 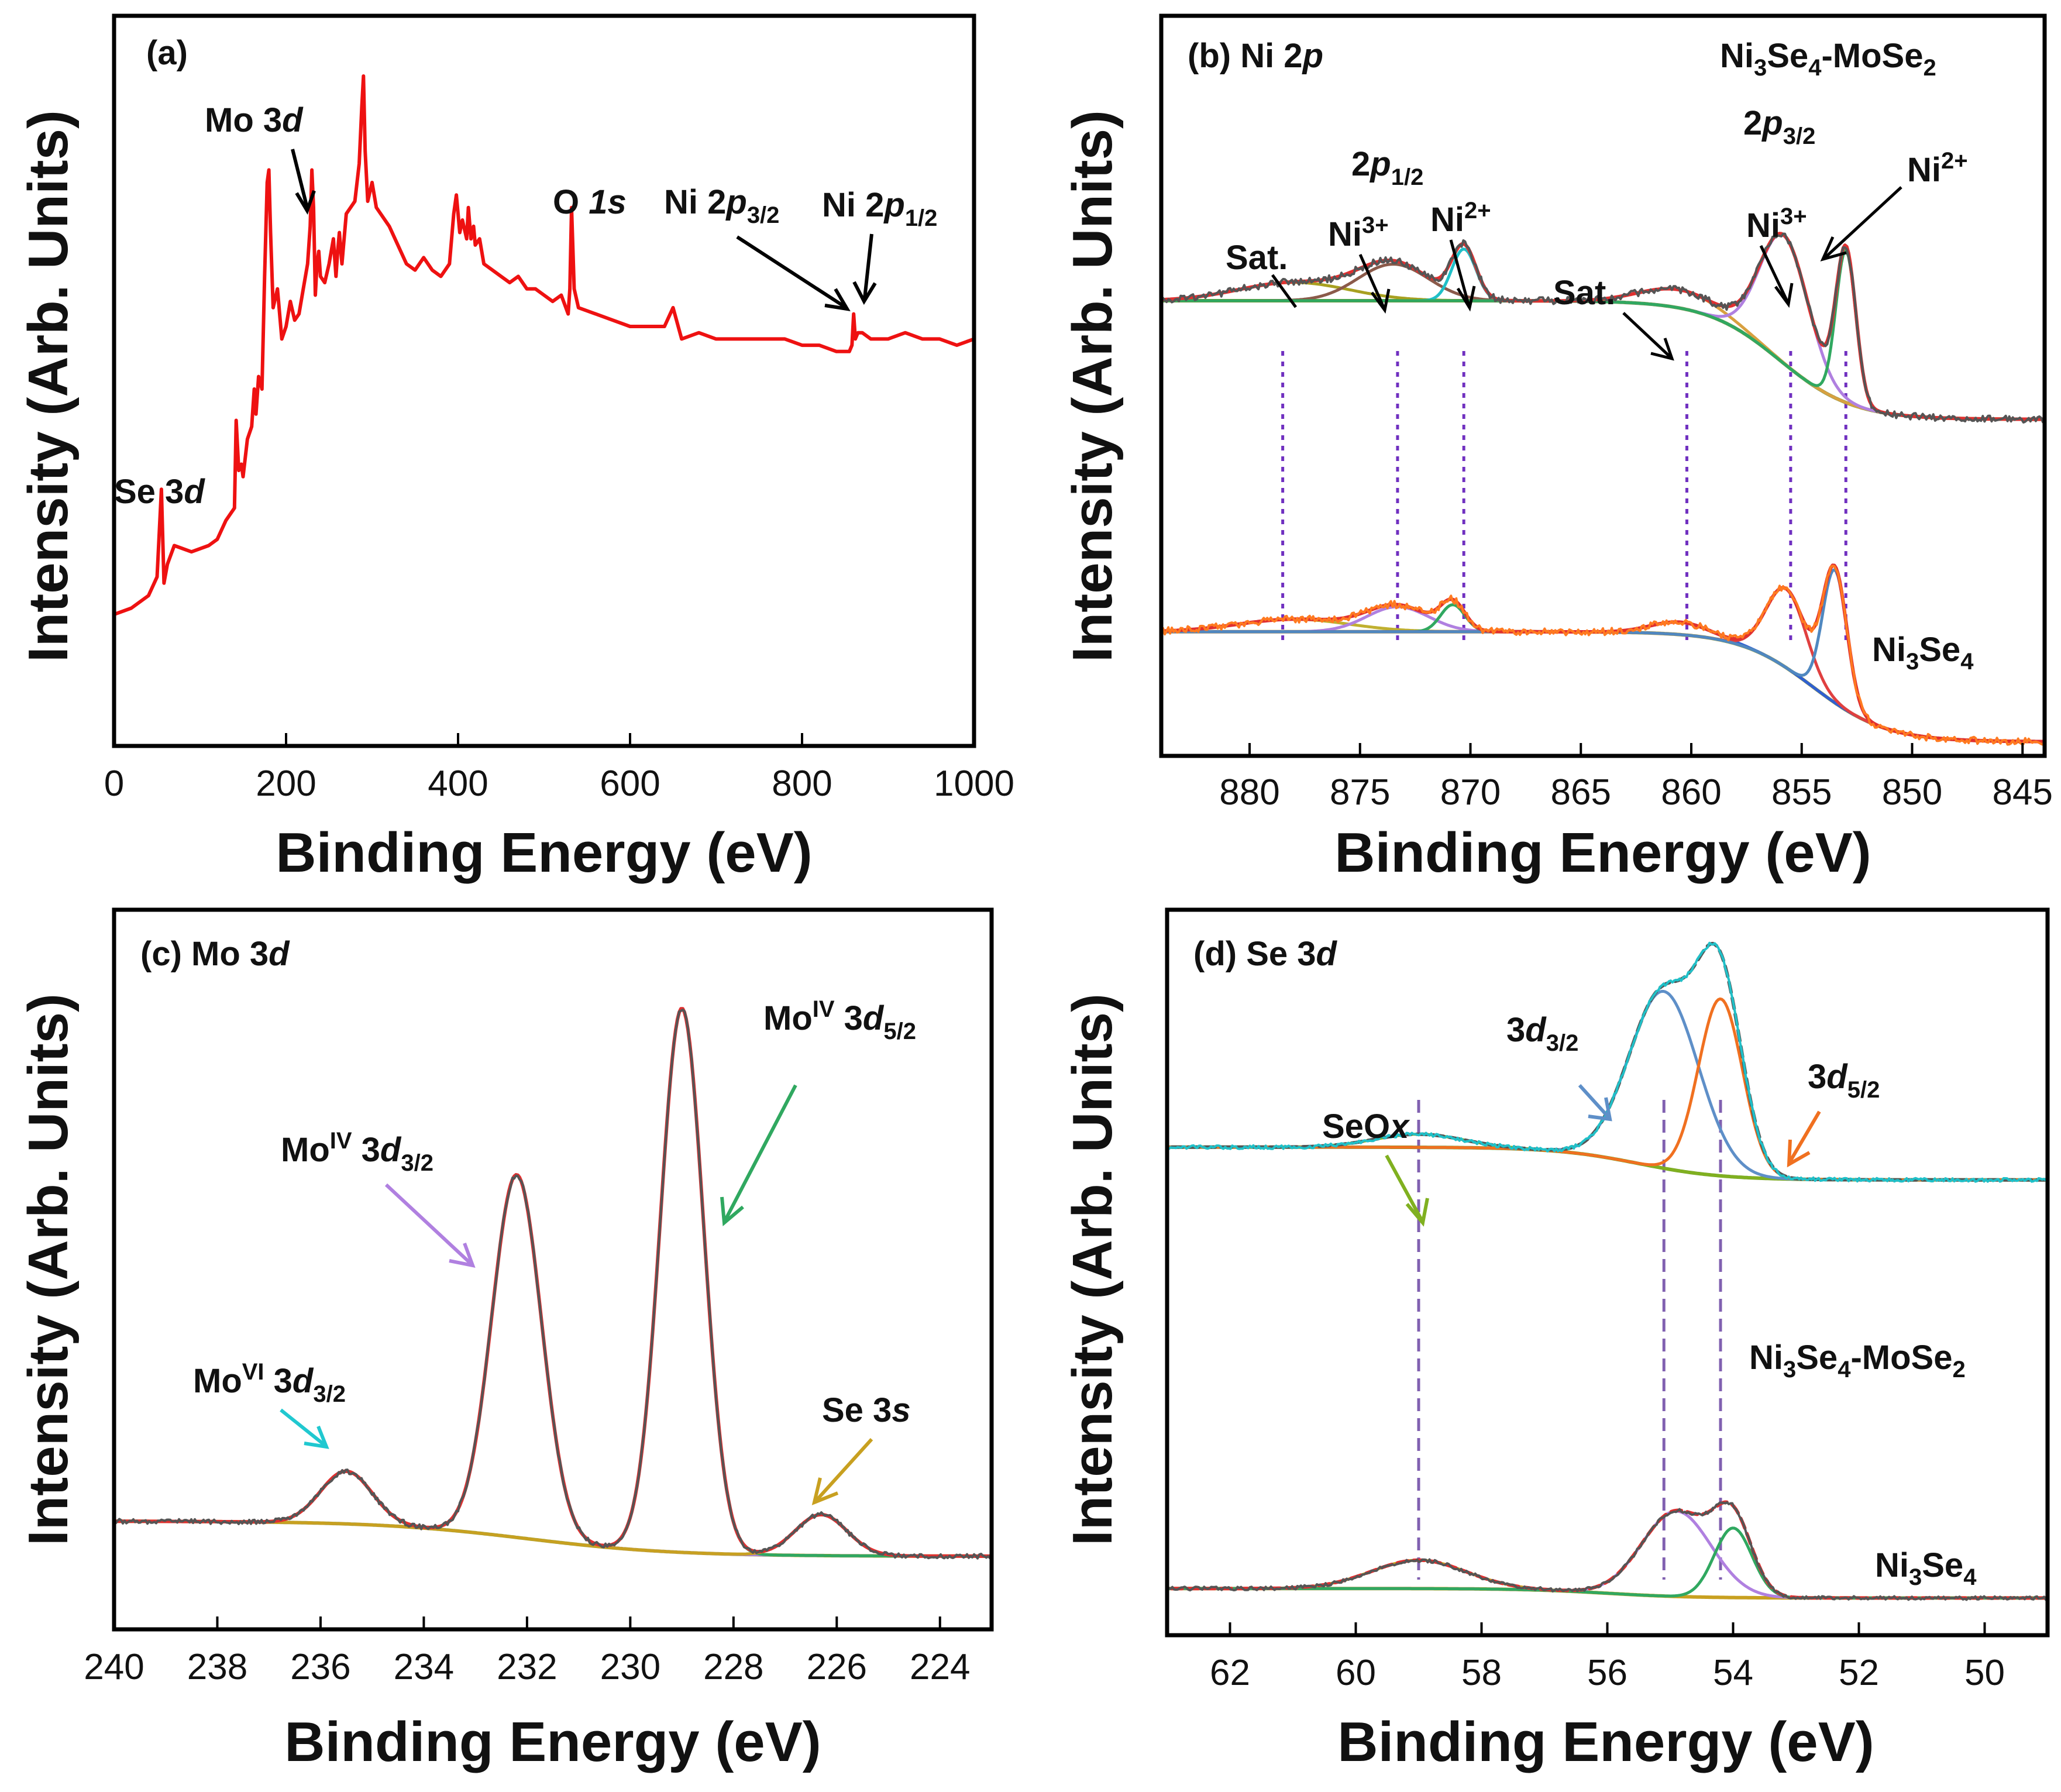 What do you see at coordinates (1602, 852) in the screenshot?
I see `panel-b-xlabel: Binding Energy (eV)` at bounding box center [1602, 852].